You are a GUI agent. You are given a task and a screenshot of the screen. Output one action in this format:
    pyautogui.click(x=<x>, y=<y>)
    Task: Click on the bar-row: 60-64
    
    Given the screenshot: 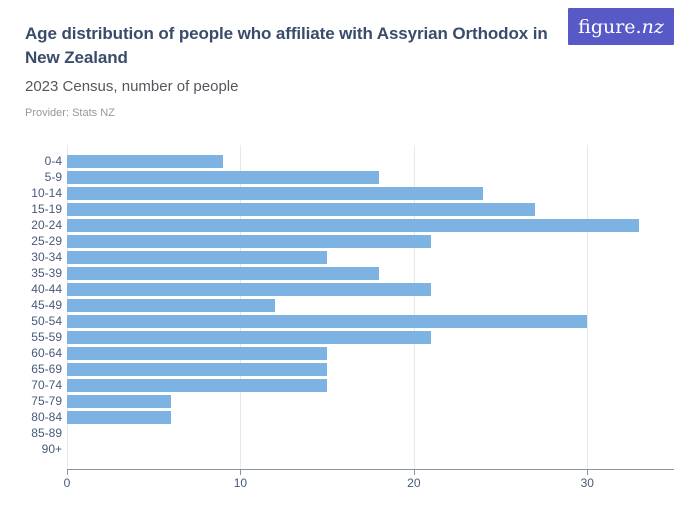 What is the action you would take?
    pyautogui.click(x=352, y=353)
    